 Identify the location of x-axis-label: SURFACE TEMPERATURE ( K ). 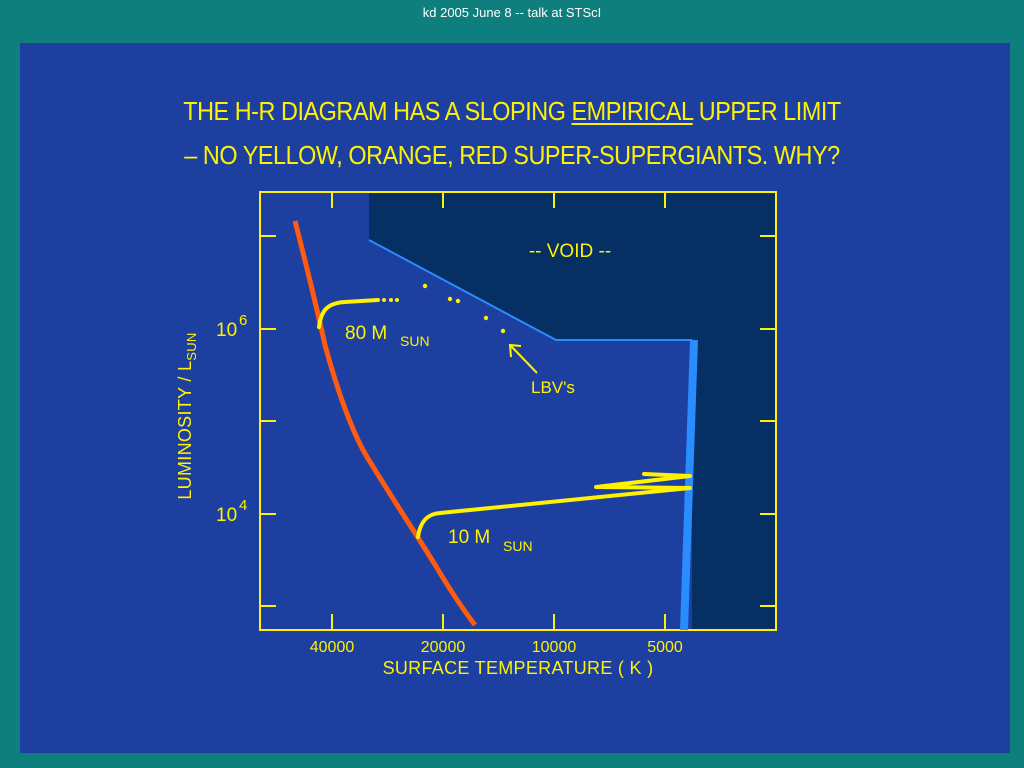
(518, 668).